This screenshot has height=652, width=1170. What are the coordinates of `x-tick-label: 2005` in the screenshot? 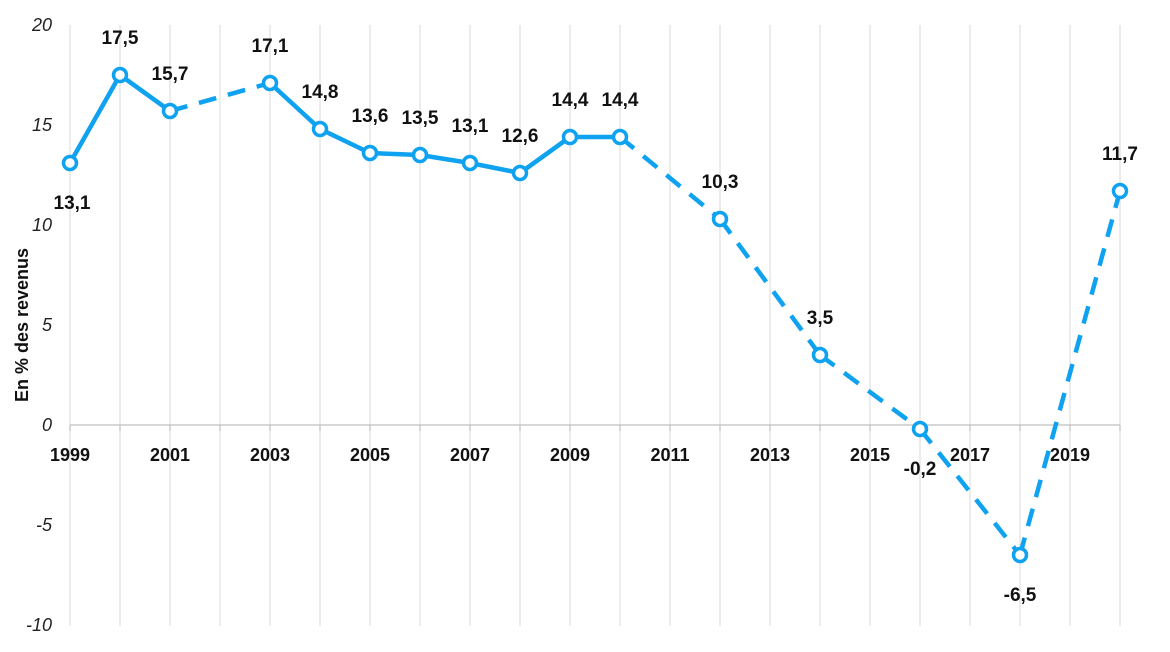 It's located at (370, 455).